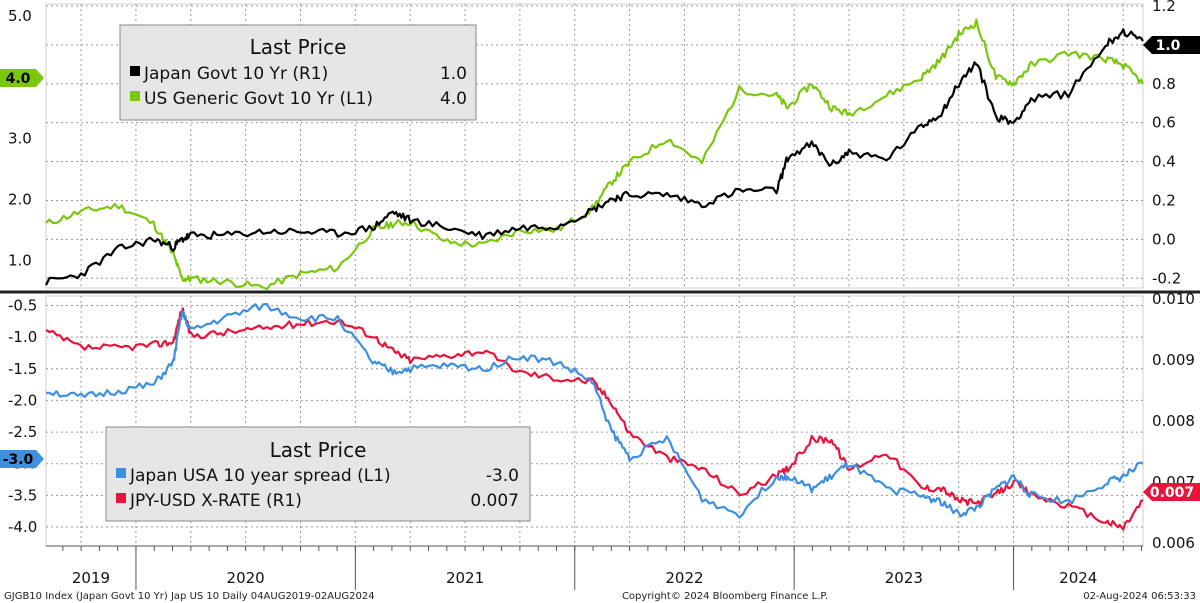 This screenshot has height=603, width=1200. I want to click on svg-text: 0.007, so click(1172, 493).